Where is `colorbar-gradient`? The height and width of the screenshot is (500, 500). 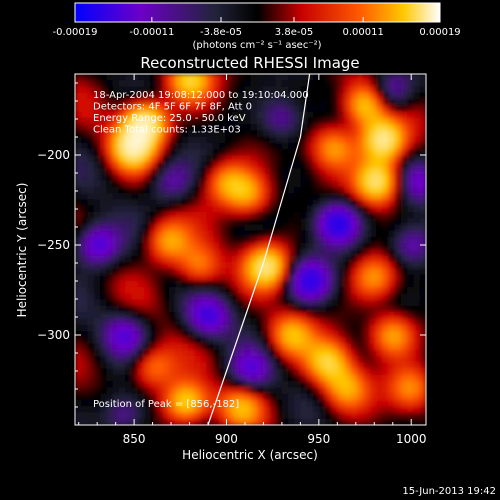
colorbar-gradient is located at coordinates (257, 12).